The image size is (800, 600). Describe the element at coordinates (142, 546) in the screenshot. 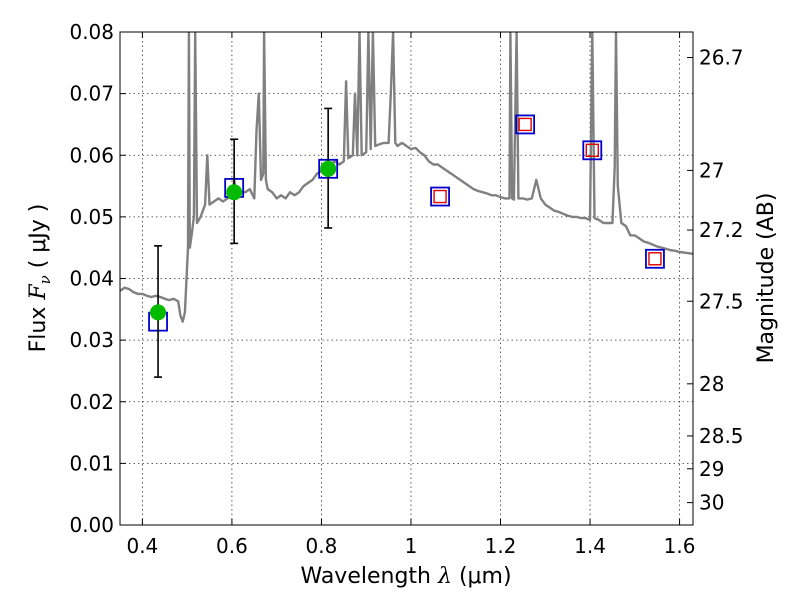

I see `x-tick-label: 0.4` at that location.